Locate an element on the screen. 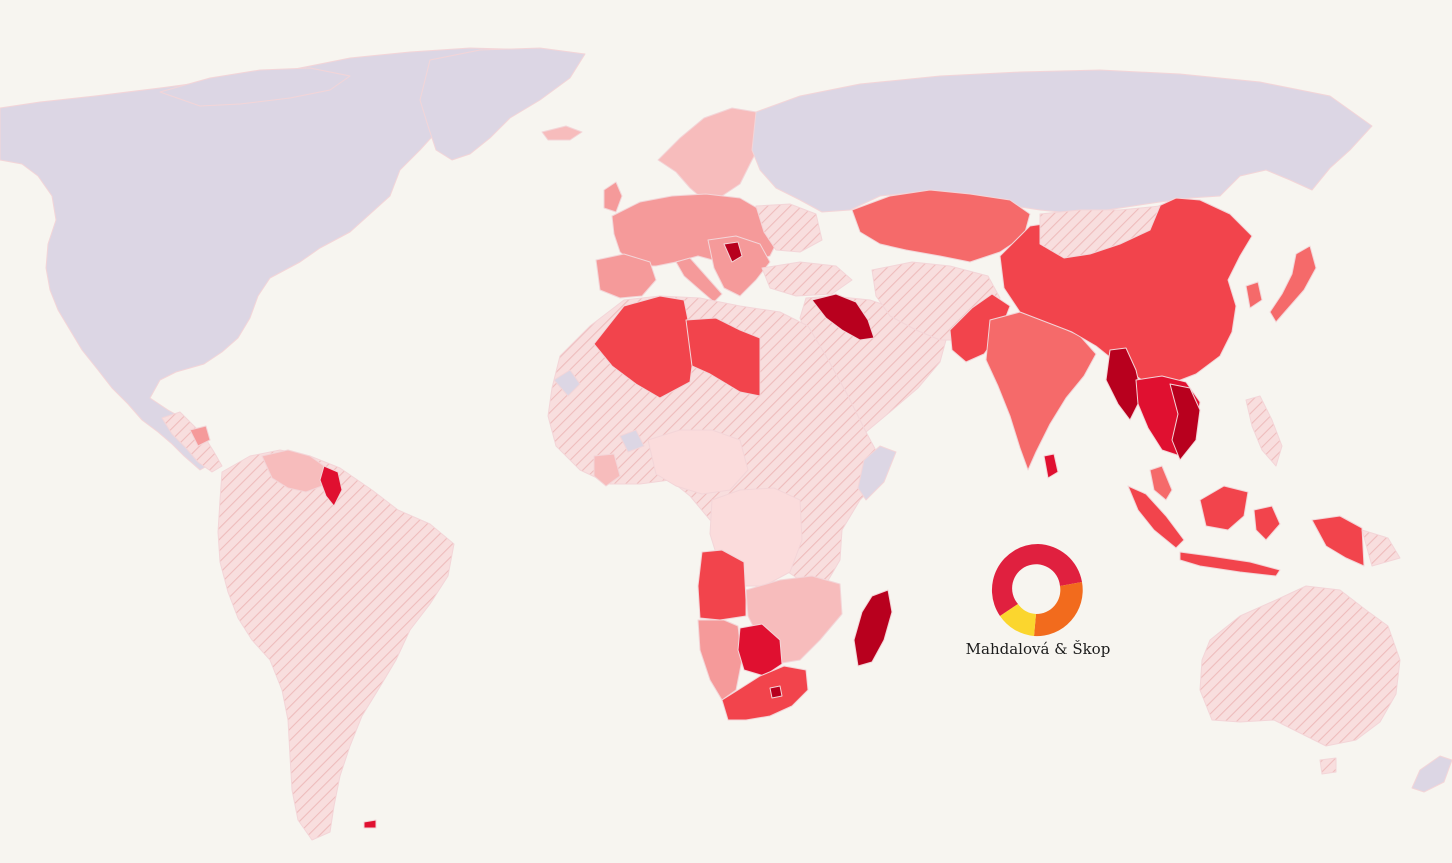 The height and width of the screenshot is (863, 1452). country-malaysia is located at coordinates (1161, 483).